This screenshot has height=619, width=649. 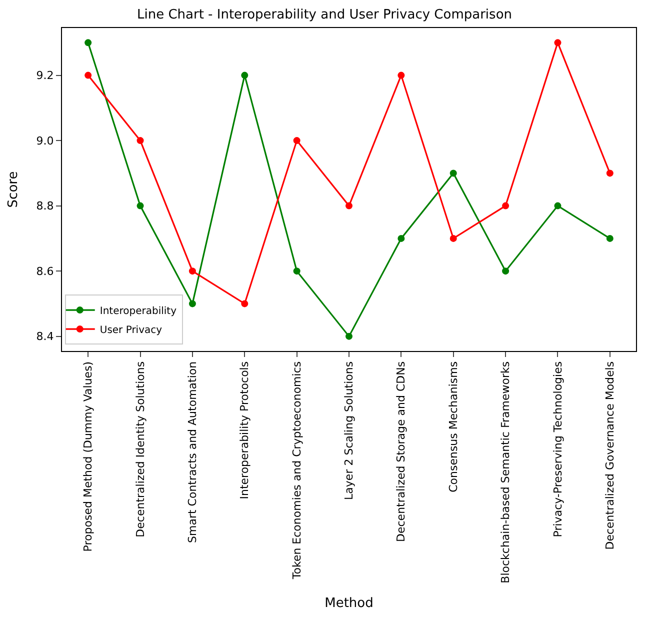 I want to click on x-tick-label: Interoperability Protocols, so click(x=245, y=430).